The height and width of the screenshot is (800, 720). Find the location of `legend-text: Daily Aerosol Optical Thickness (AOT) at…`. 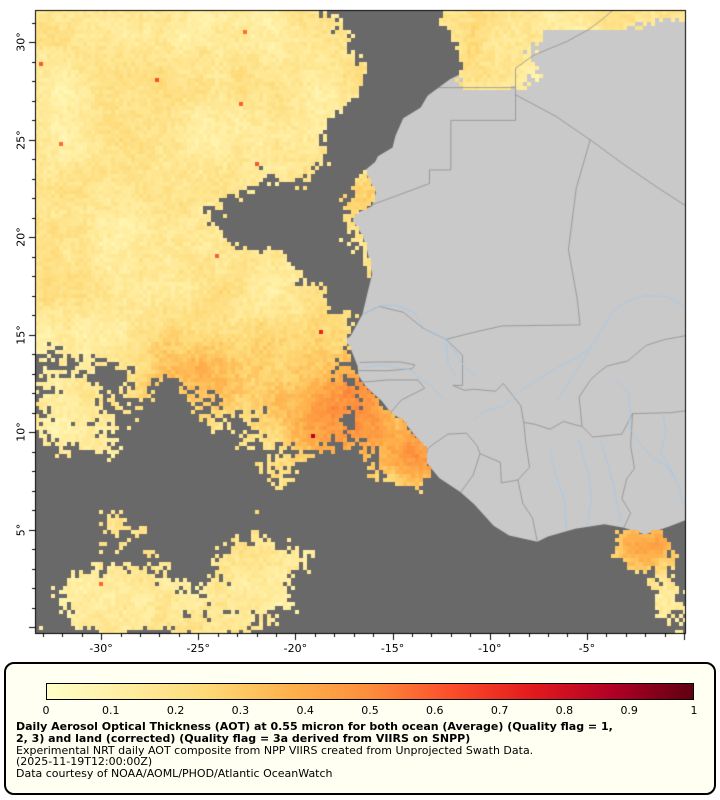

legend-text: Daily Aerosol Optical Thickness (AOT) at… is located at coordinates (362, 750).